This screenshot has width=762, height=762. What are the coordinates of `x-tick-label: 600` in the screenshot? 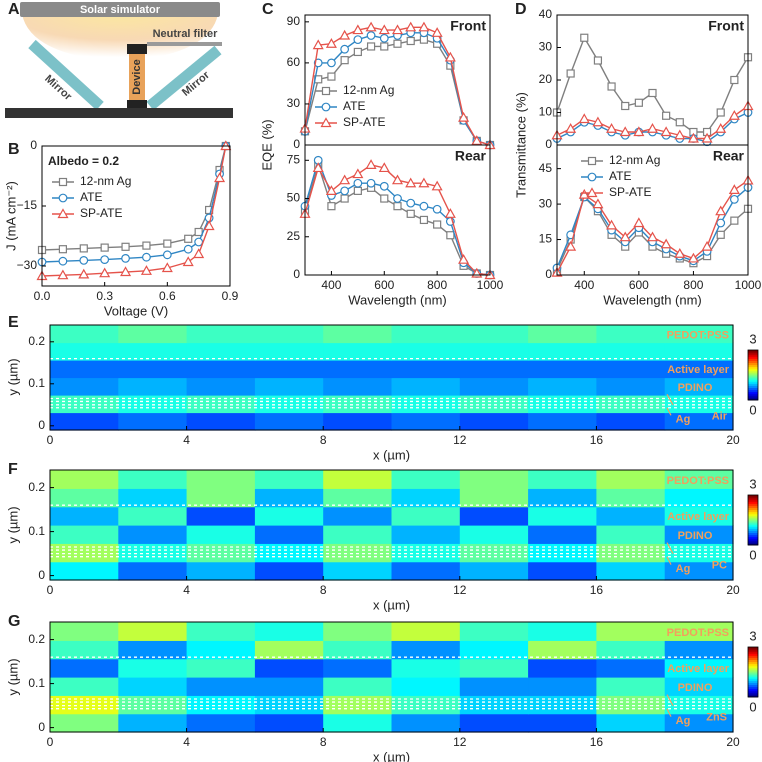 It's located at (639, 285).